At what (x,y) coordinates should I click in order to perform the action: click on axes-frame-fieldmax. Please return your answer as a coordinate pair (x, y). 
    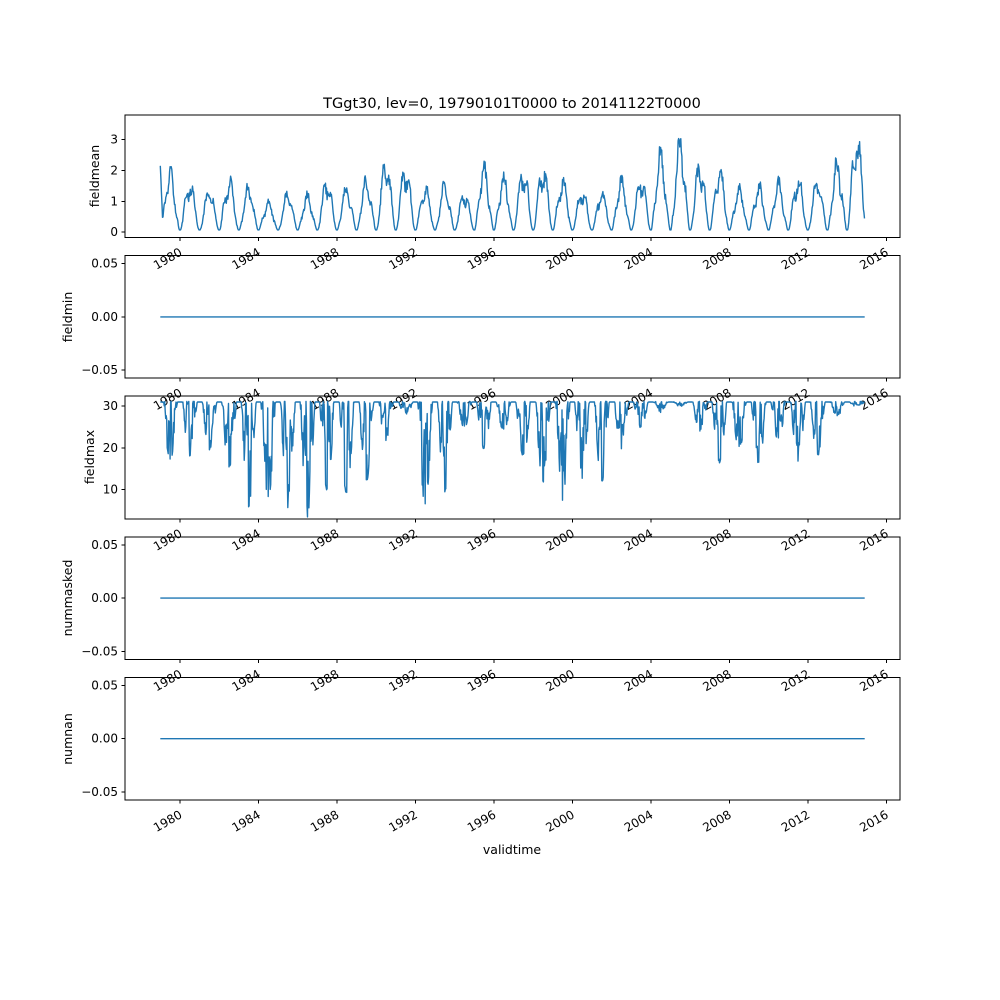
    Looking at the image, I should click on (512, 457).